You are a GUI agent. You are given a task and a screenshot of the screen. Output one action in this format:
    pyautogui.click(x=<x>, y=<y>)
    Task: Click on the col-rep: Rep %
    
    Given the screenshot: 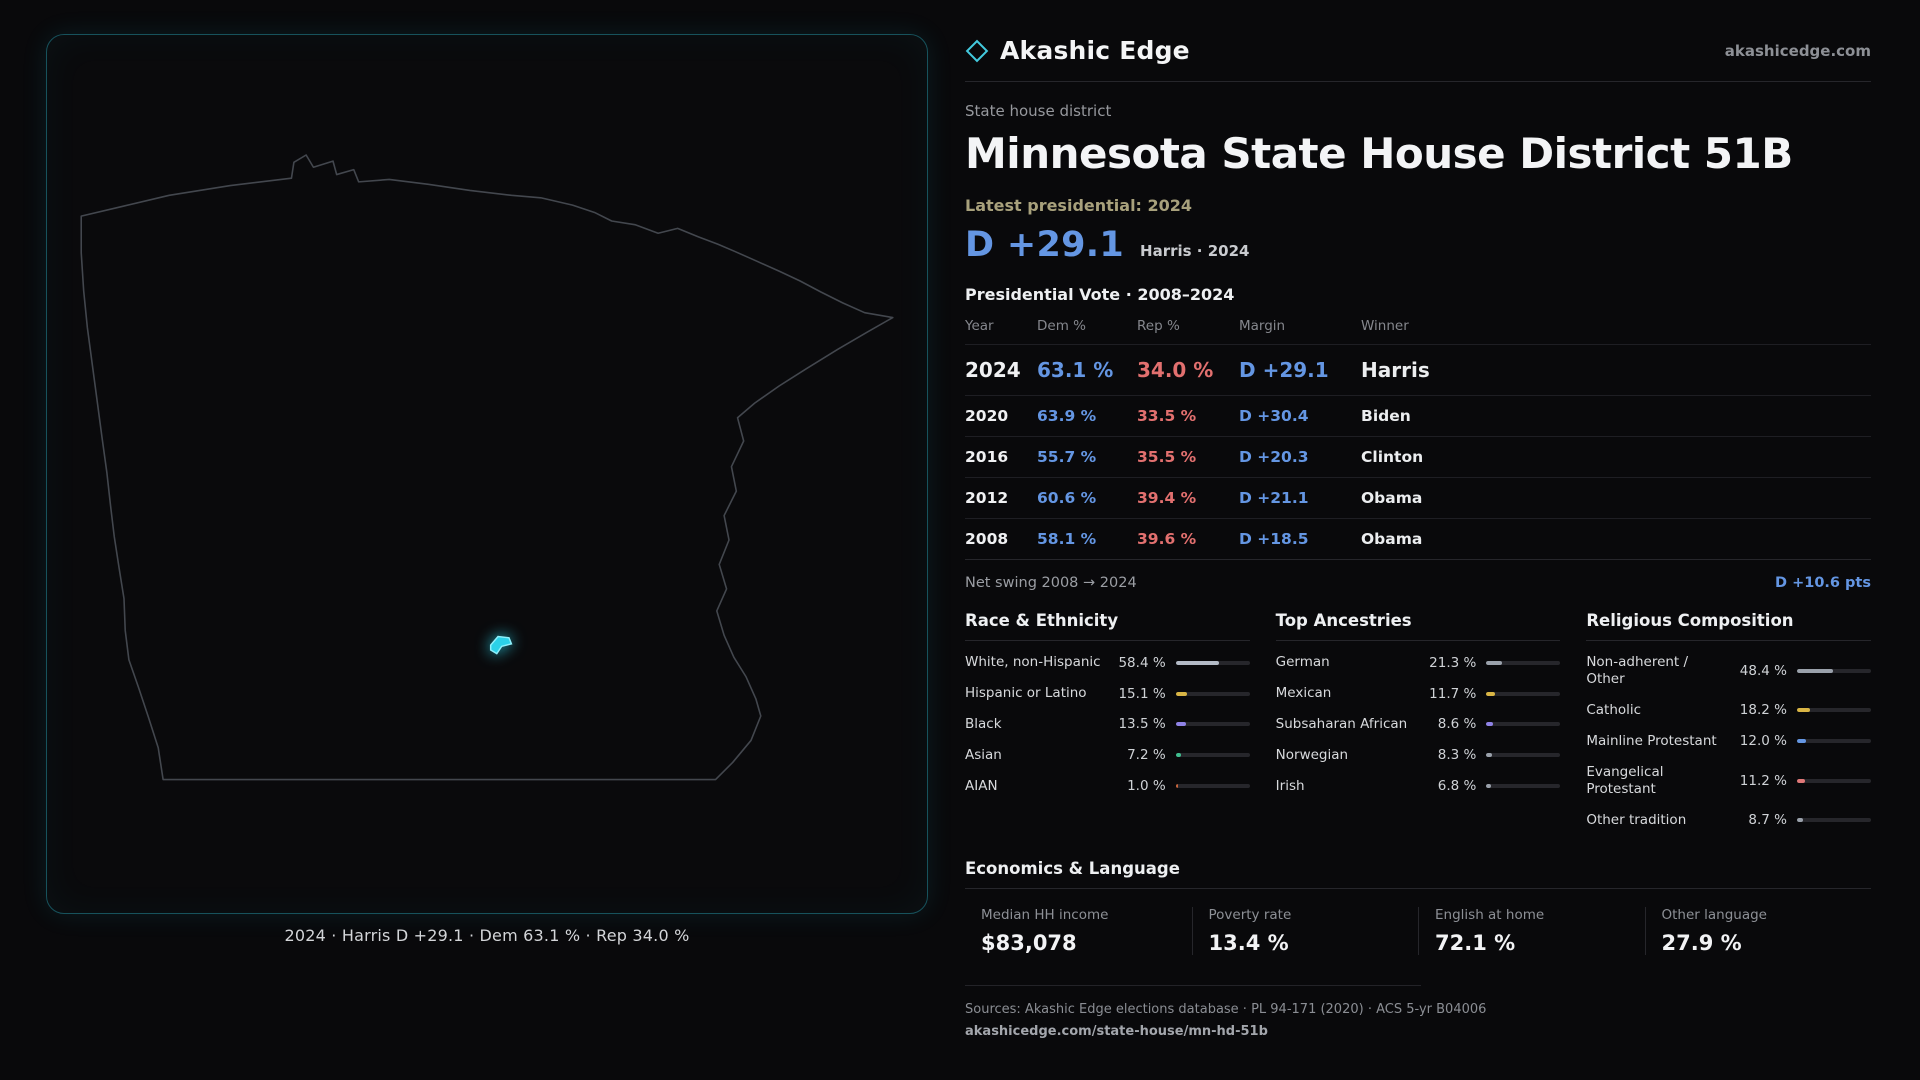 What is the action you would take?
    pyautogui.click(x=1158, y=326)
    